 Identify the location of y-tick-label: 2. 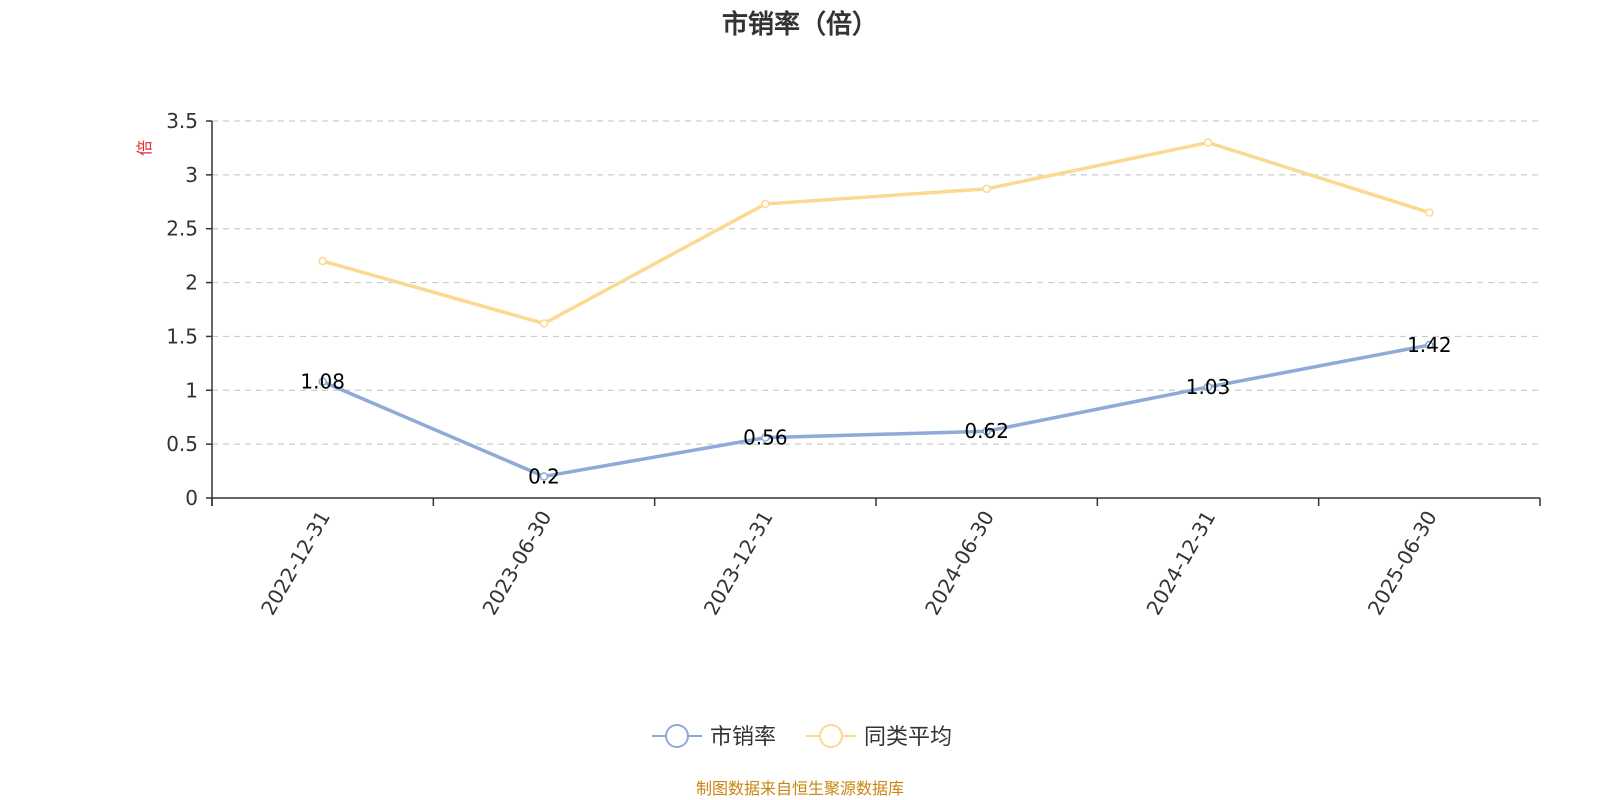
(191, 283).